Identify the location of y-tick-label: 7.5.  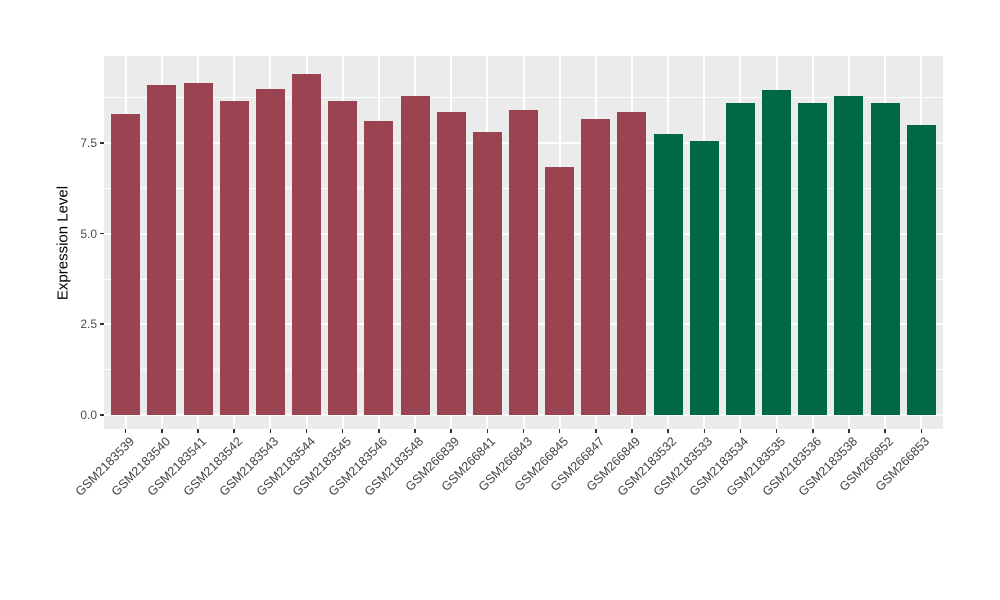
(88, 143).